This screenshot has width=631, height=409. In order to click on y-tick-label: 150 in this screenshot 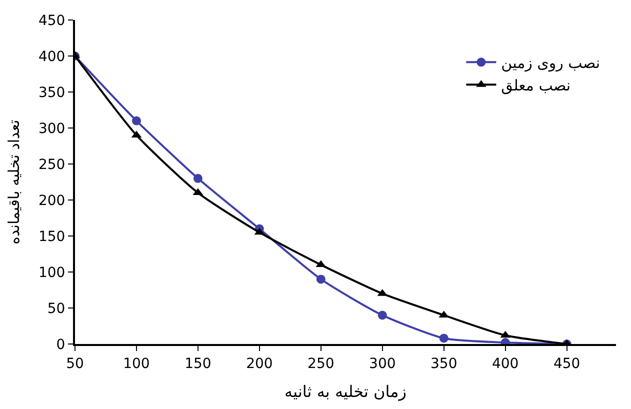, I will do `click(52, 236)`.